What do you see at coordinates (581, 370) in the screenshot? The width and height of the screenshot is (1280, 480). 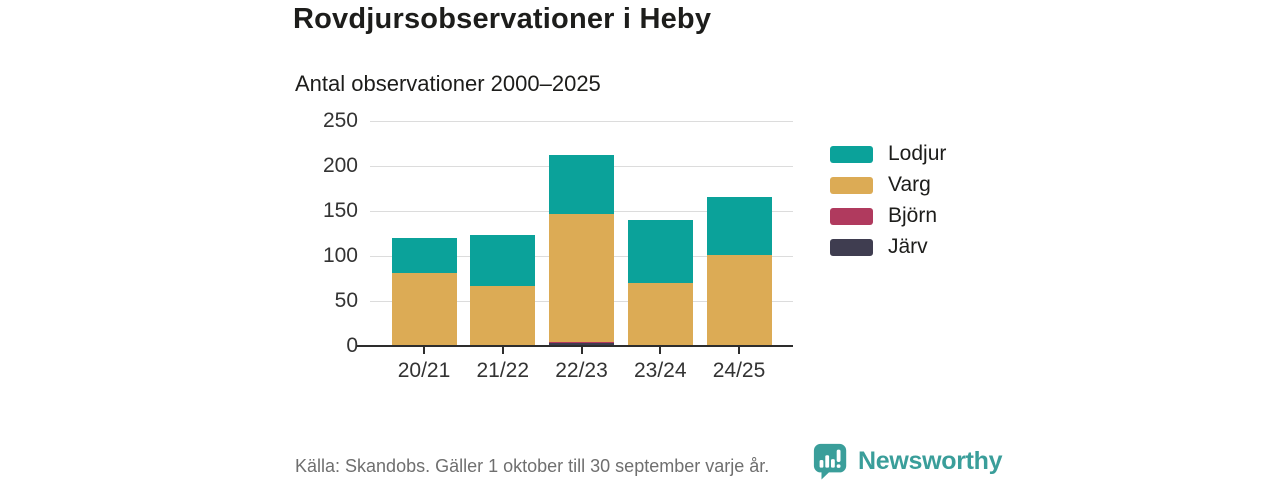 I see `x-tick-label: 22/23` at bounding box center [581, 370].